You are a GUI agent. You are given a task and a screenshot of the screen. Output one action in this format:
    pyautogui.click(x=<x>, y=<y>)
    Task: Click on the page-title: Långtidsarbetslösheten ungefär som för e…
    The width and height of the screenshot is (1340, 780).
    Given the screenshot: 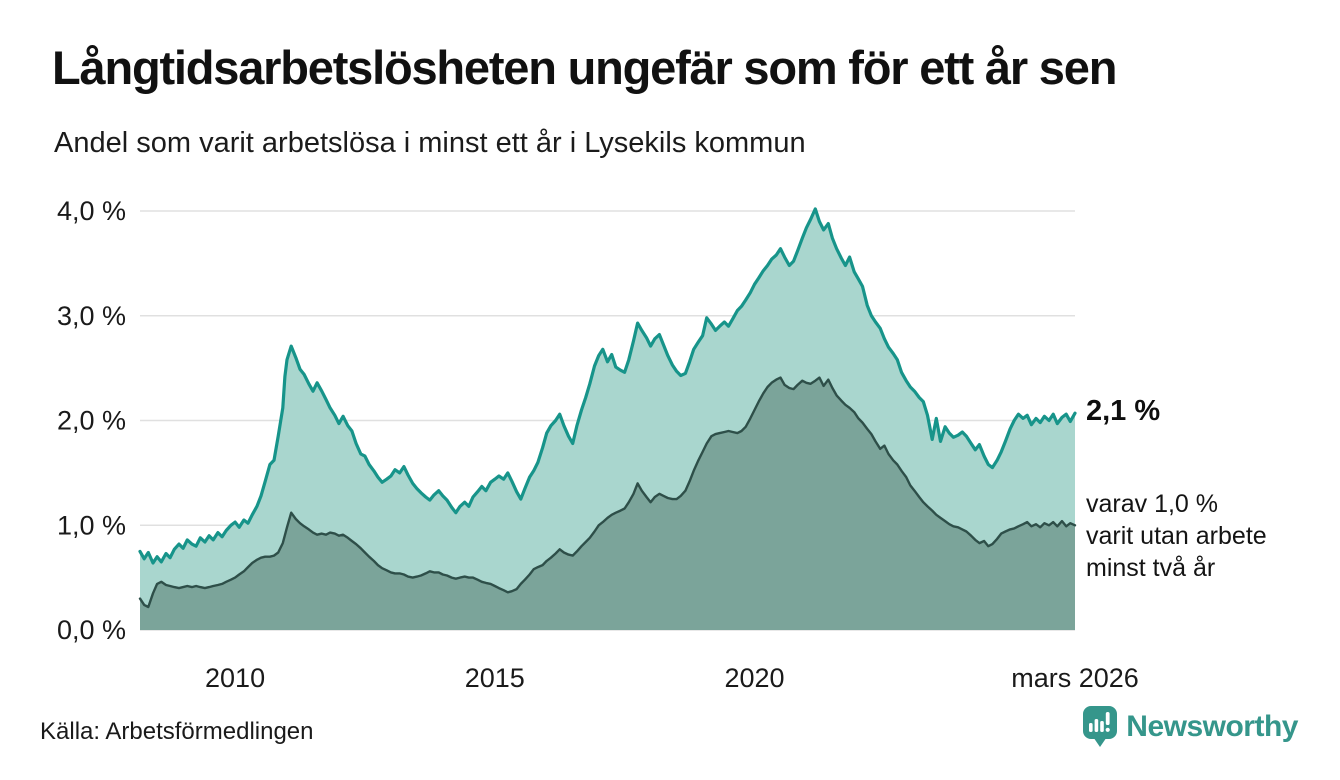 What is the action you would take?
    pyautogui.click(x=584, y=67)
    